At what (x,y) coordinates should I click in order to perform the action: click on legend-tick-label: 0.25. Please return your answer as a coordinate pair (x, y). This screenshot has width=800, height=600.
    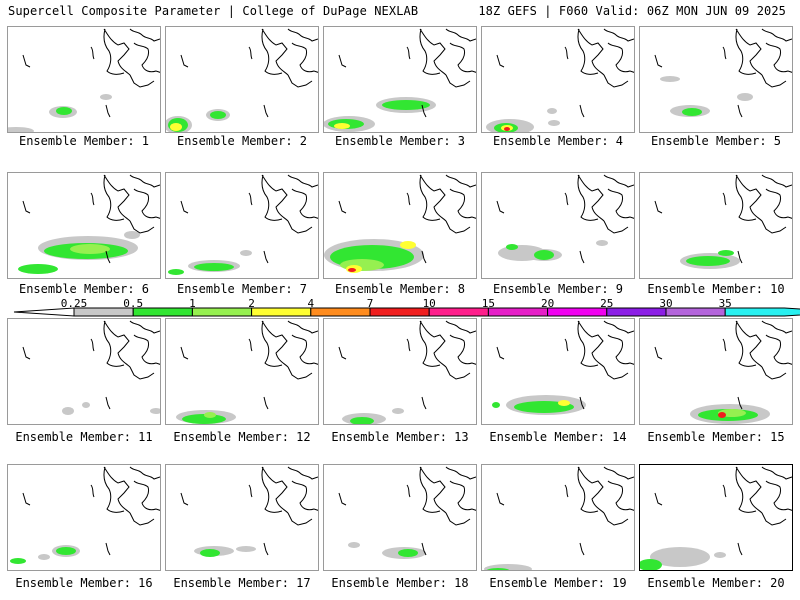
    Looking at the image, I should click on (74, 303).